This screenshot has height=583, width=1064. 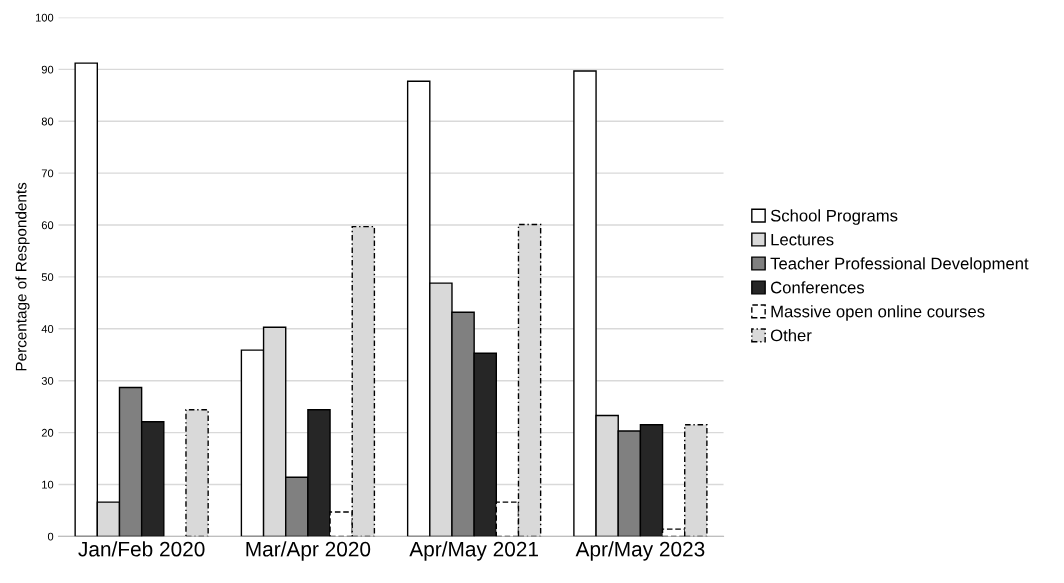 I want to click on y-tick-label: 10, so click(x=48, y=484).